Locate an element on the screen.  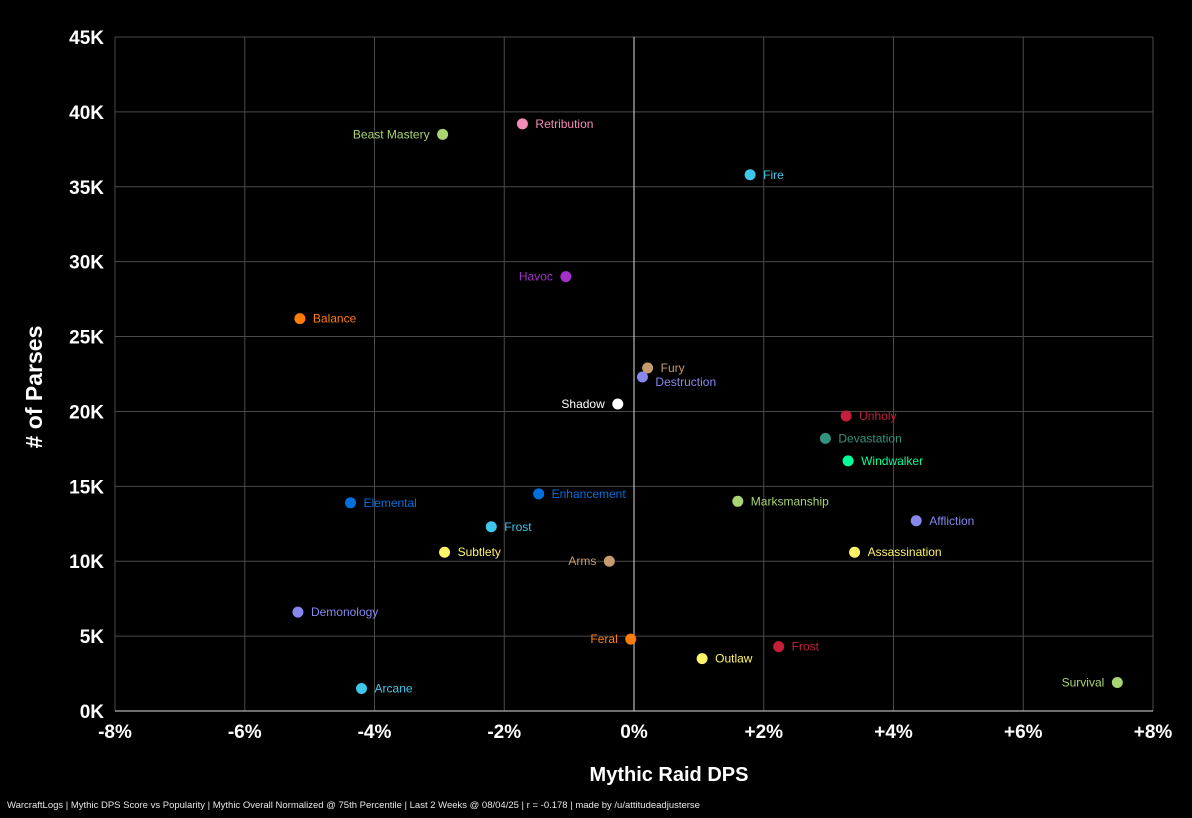
data-label: Subtlety is located at coordinates (479, 552).